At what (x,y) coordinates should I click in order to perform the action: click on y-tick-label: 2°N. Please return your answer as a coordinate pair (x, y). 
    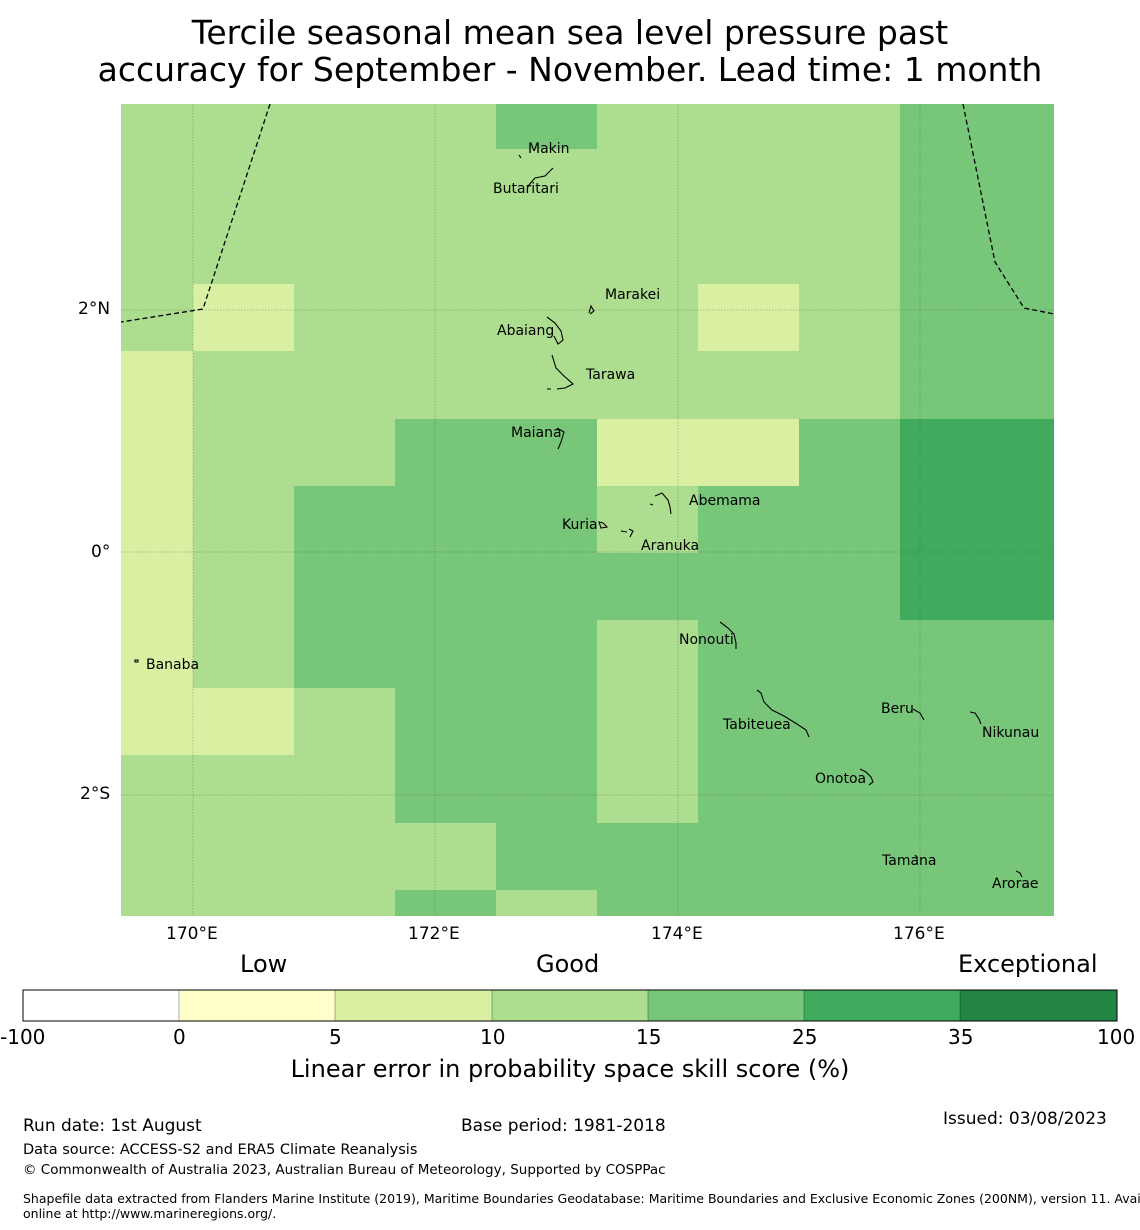
    Looking at the image, I should click on (94, 309).